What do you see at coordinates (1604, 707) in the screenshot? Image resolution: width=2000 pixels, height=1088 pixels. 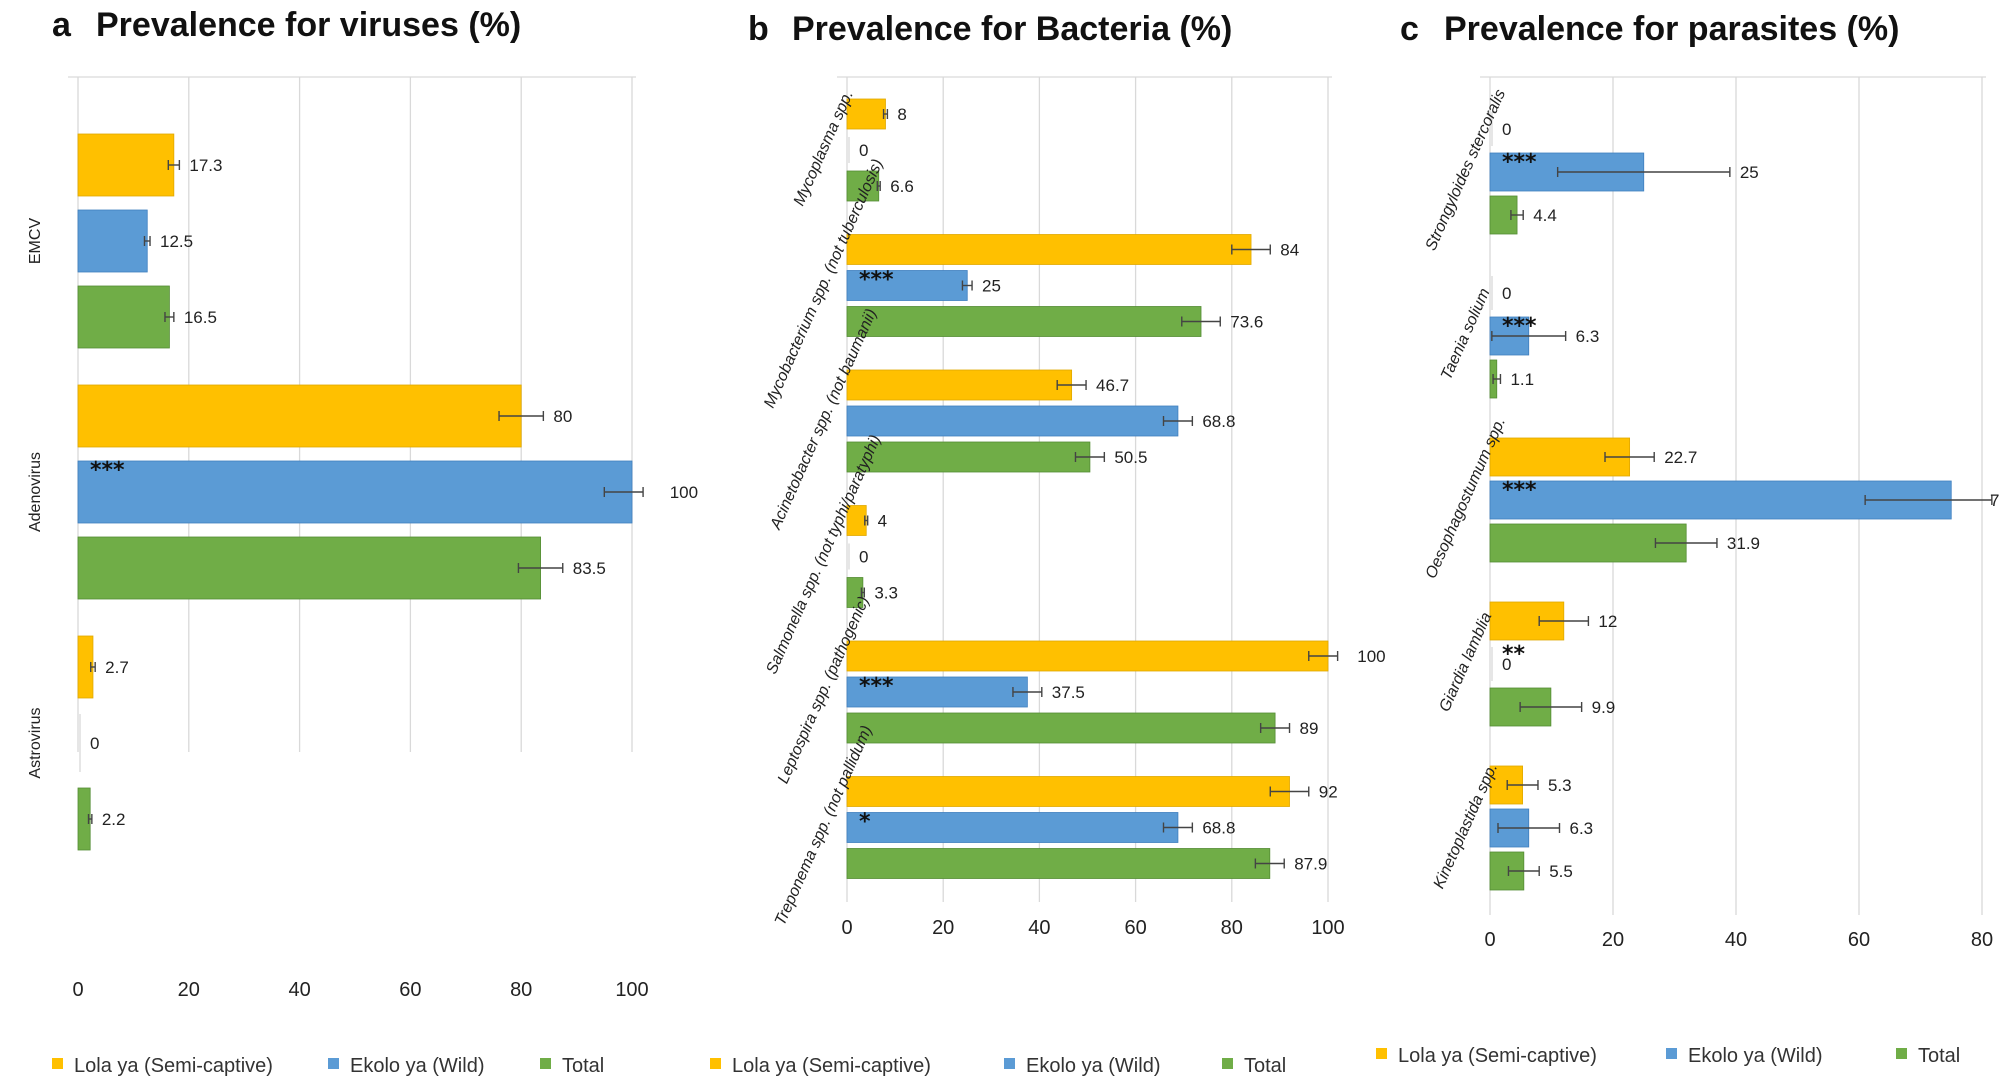 I see `data-label: 9.9` at bounding box center [1604, 707].